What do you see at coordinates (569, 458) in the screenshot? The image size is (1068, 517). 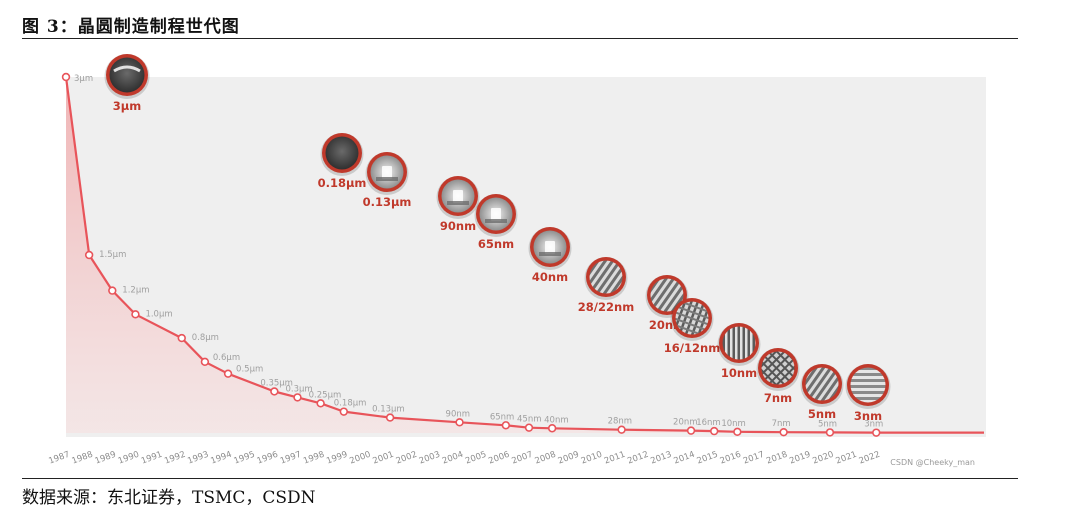 I see `x-tick-label: 2009` at bounding box center [569, 458].